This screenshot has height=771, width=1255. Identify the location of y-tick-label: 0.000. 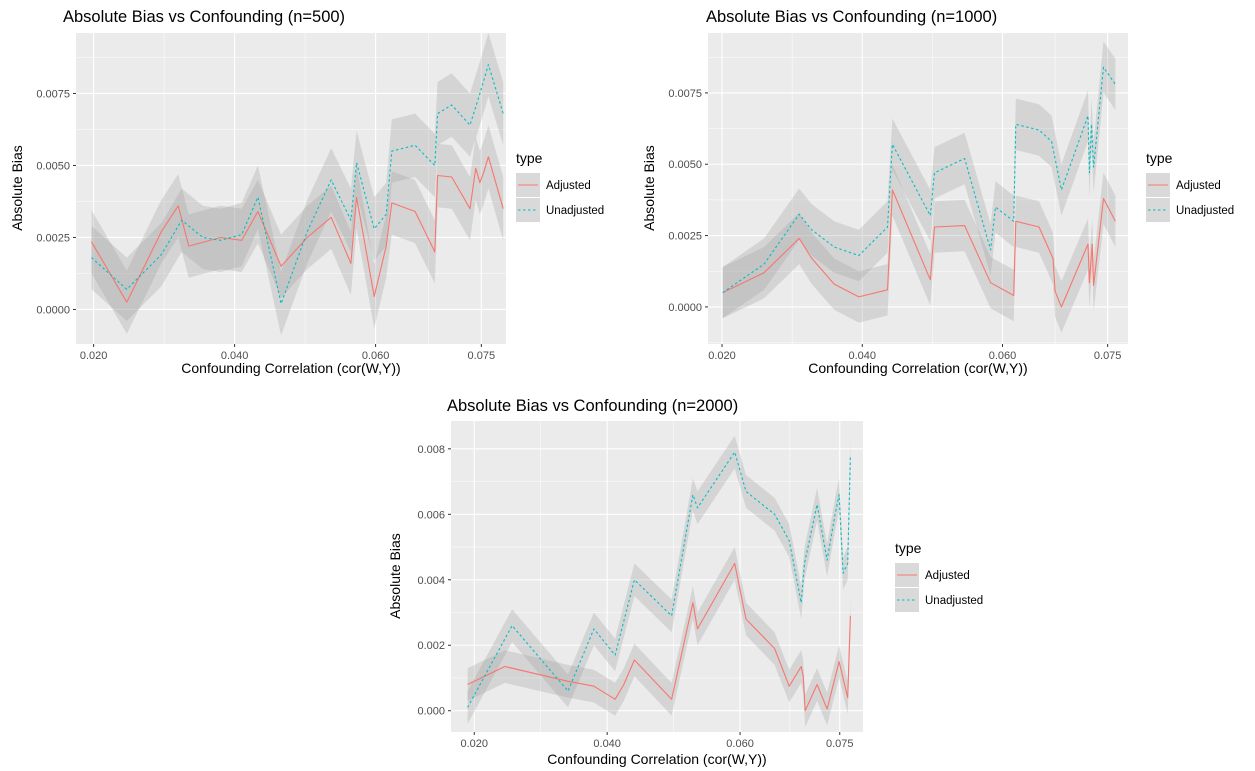
(431, 712).